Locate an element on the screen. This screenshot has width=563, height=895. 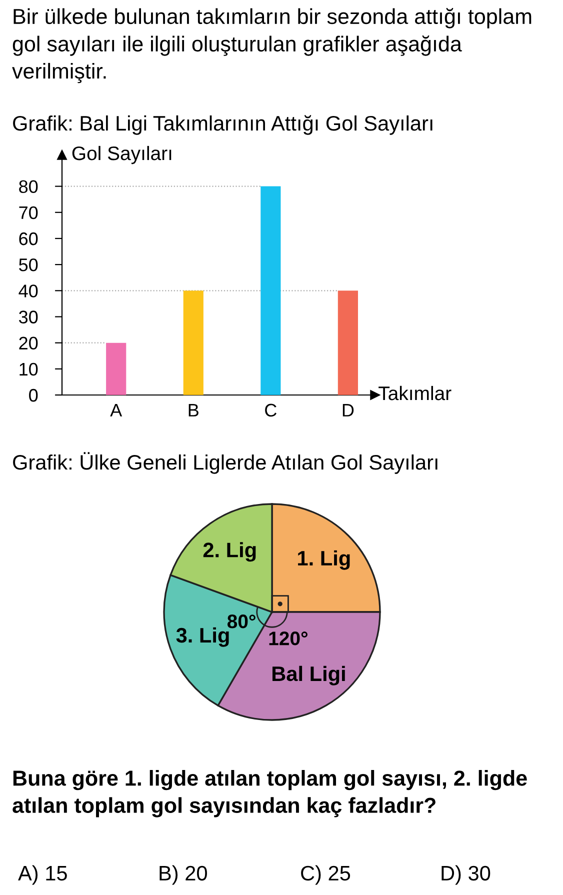
text: Buna göre 1. ligde atılan toplam gol sayısı, 2. ligde atılan toplam gol sayısından kaç fazladır? is located at coordinates (269, 794).